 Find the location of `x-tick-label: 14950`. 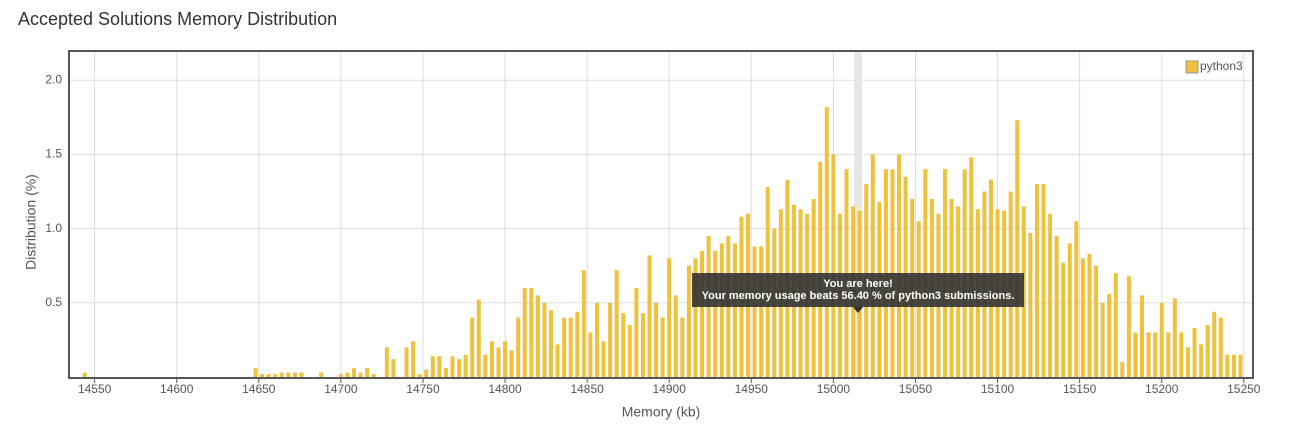

x-tick-label: 14950 is located at coordinates (752, 389).